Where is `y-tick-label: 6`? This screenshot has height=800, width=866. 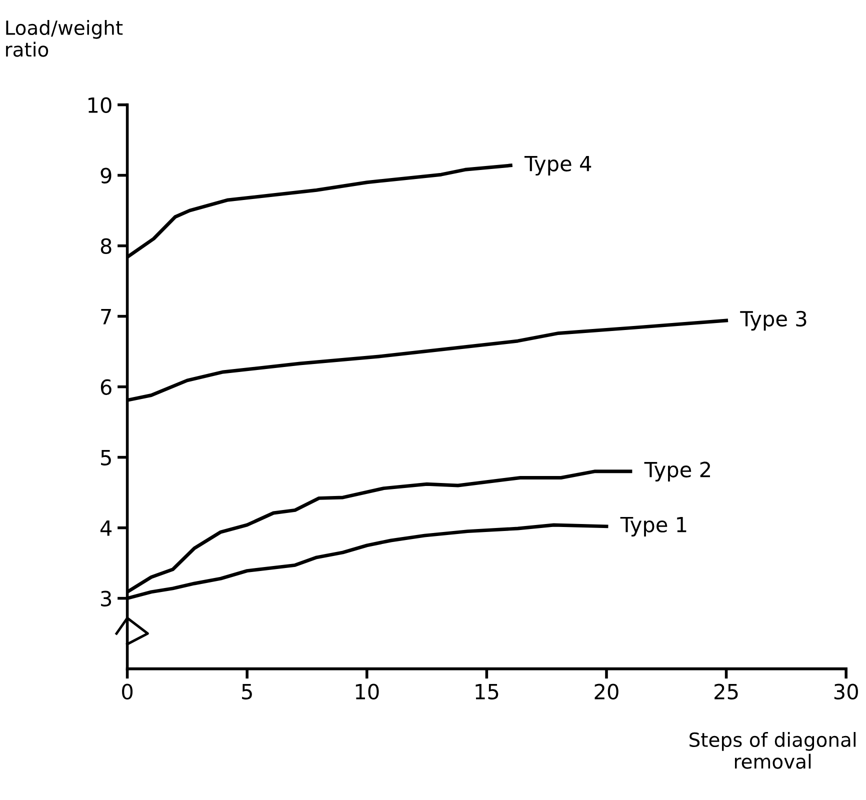
y-tick-label: 6 is located at coordinates (106, 387).